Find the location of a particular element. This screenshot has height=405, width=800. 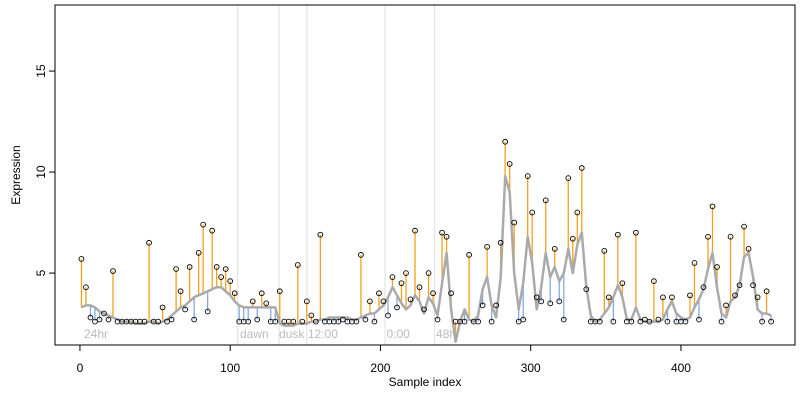

y-tick-label: 10 is located at coordinates (41, 172).